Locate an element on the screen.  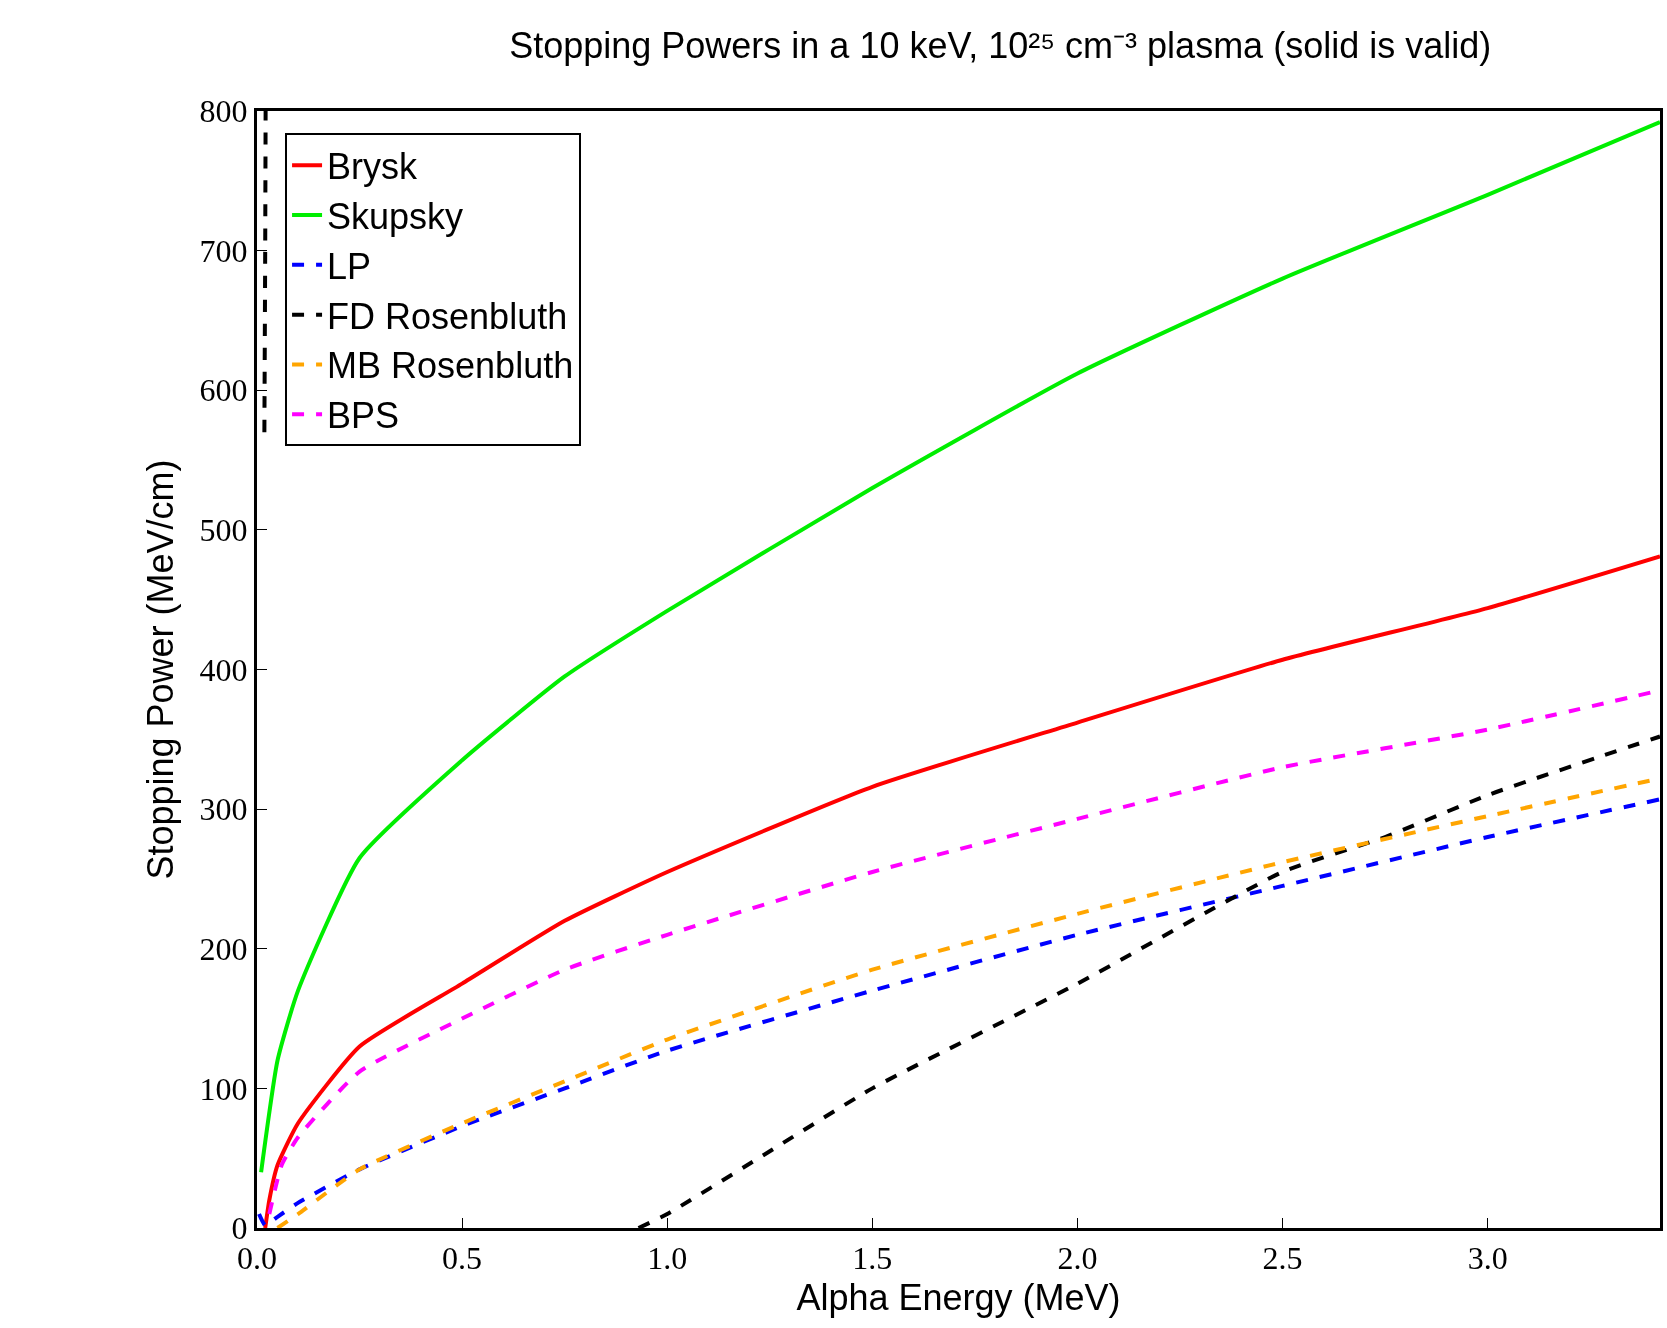
chart-title: Stopping Powers in a 10 keV, 10²⁵ cm⁻³ plasma (solid is valid) is located at coordinates (1000, 46).